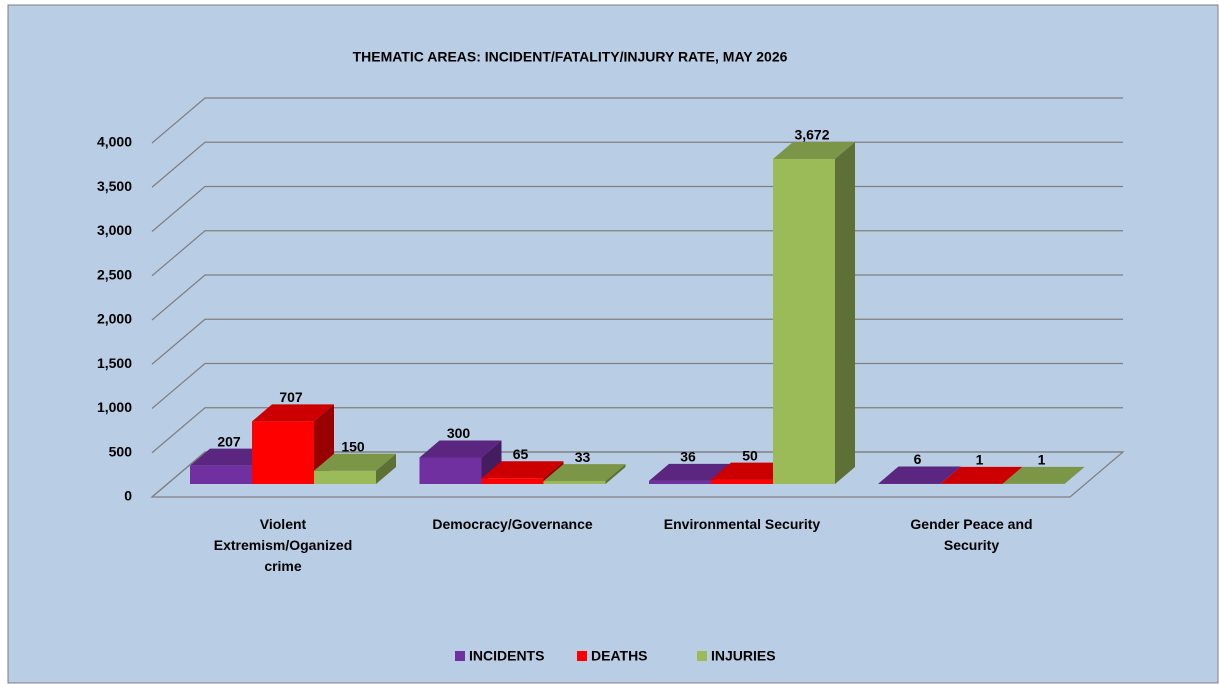 The width and height of the screenshot is (1219, 684). I want to click on x-tick-label: Democracy/Governance, so click(512, 524).